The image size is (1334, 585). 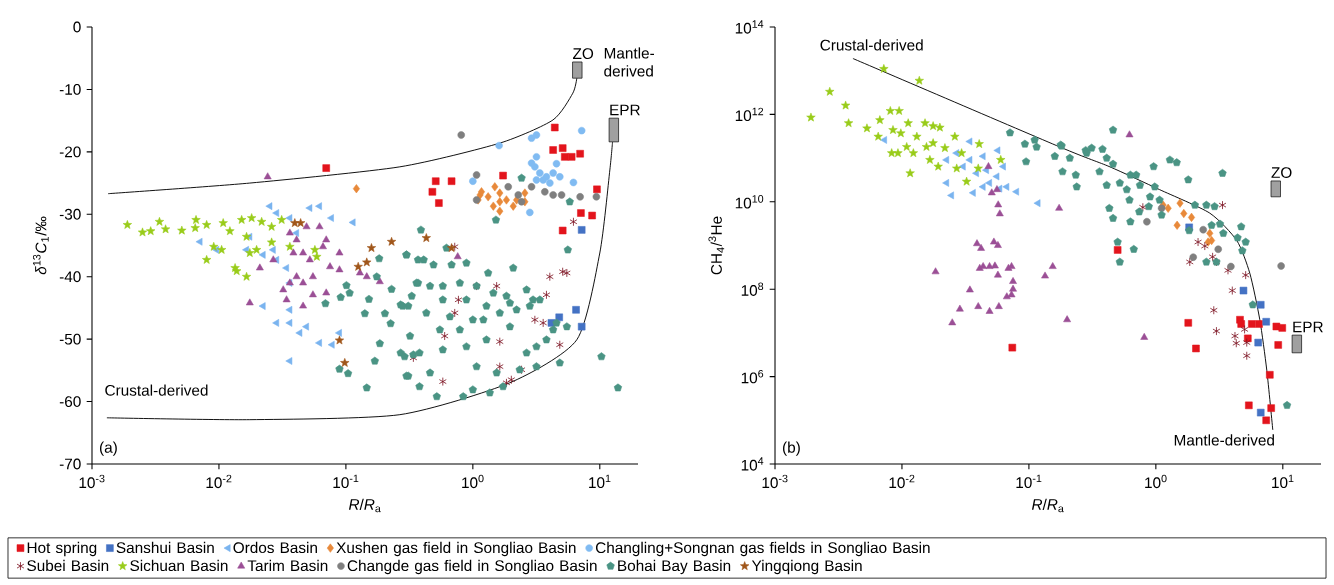 What do you see at coordinates (165, 547) in the screenshot?
I see `legend-label: Sanshui Basin` at bounding box center [165, 547].